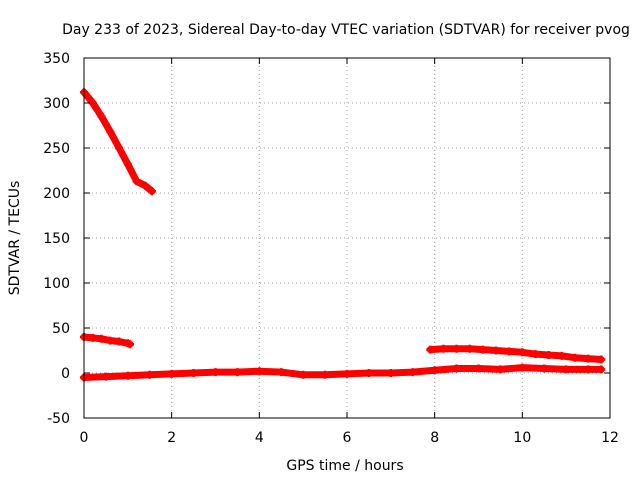 This screenshot has width=640, height=480. Describe the element at coordinates (522, 438) in the screenshot. I see `x-tick-label: 10` at that location.